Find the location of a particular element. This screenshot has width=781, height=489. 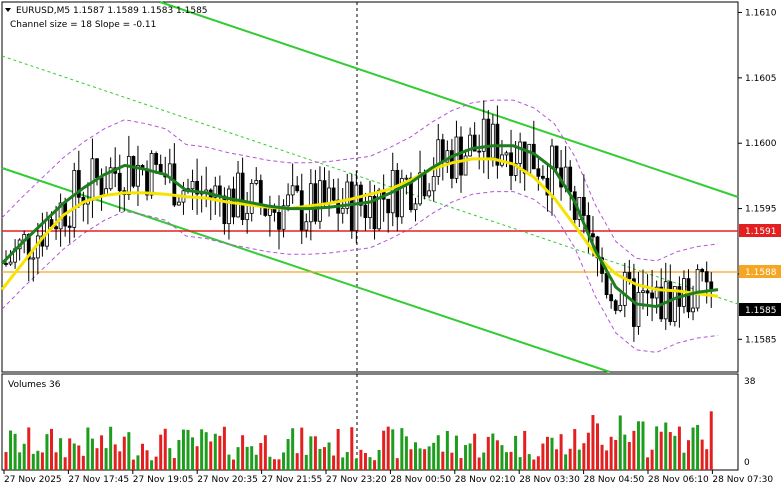

x-tick-label: 27 Nov 21:55 is located at coordinates (292, 480).